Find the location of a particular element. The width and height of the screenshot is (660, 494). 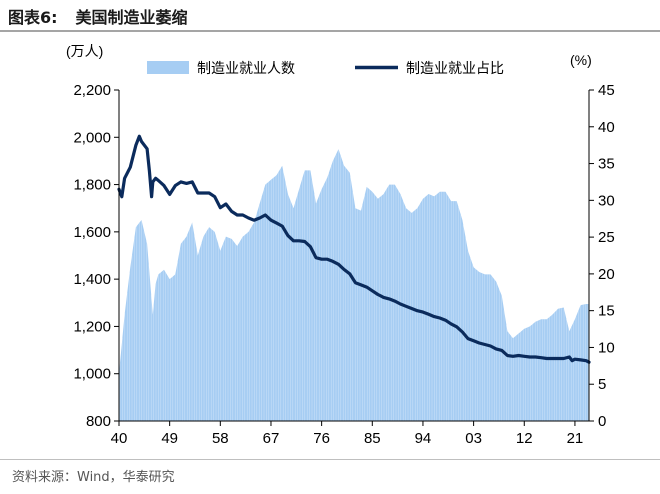

x-tick-label: 94 is located at coordinates (423, 438).